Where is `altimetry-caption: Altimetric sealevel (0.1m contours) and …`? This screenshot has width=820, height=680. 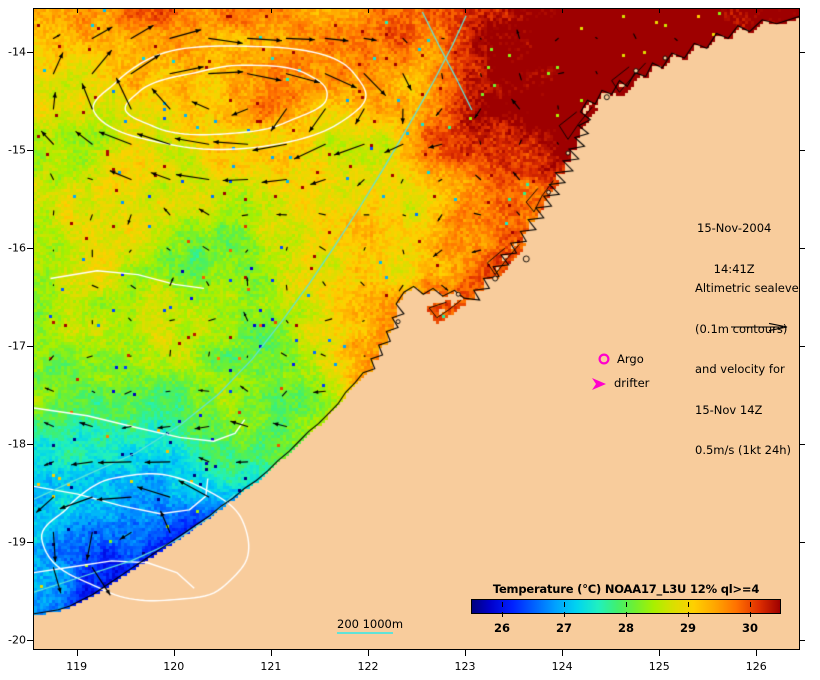
altimetry-caption: Altimetric sealevel (0.1m contours) and … is located at coordinates (747, 370).